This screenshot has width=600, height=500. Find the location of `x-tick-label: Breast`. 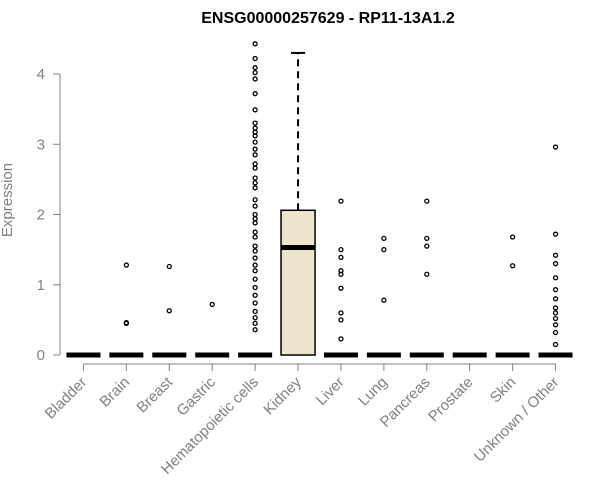

x-tick-label: Breast is located at coordinates (154, 394).